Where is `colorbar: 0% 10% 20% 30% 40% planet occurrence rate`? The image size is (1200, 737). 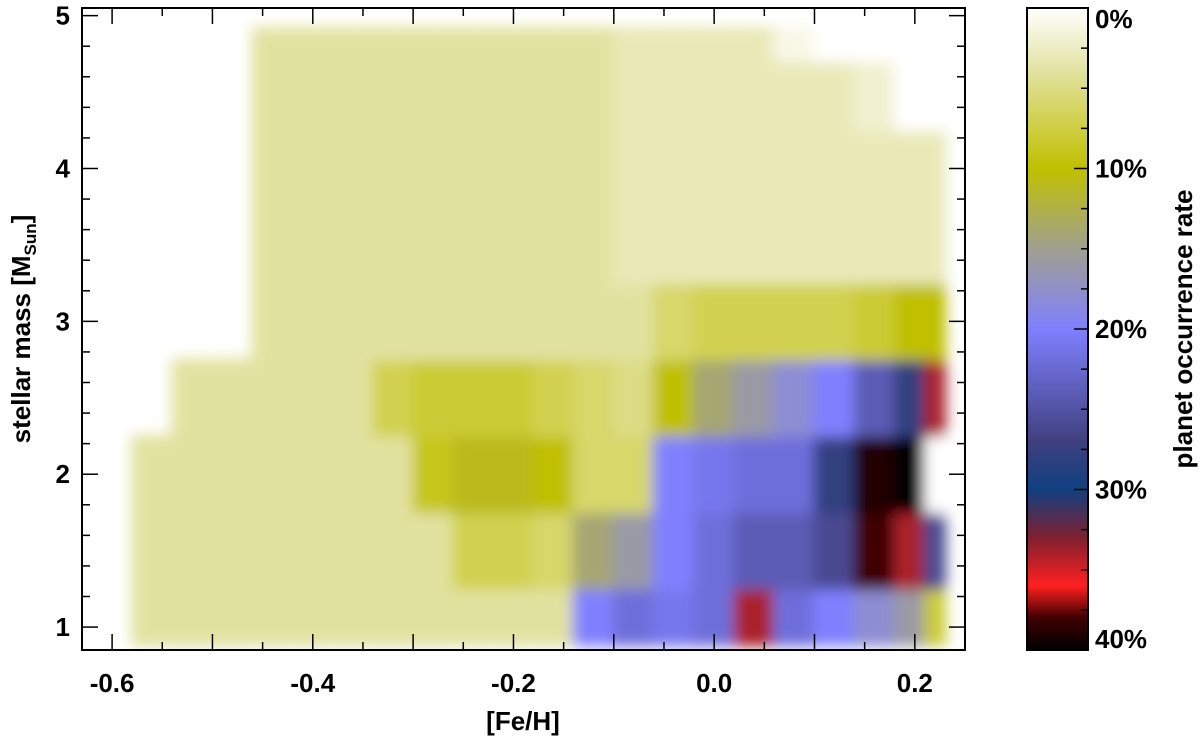
colorbar: 0% 10% 20% 30% 40% planet occurrence rate is located at coordinates (1112, 329).